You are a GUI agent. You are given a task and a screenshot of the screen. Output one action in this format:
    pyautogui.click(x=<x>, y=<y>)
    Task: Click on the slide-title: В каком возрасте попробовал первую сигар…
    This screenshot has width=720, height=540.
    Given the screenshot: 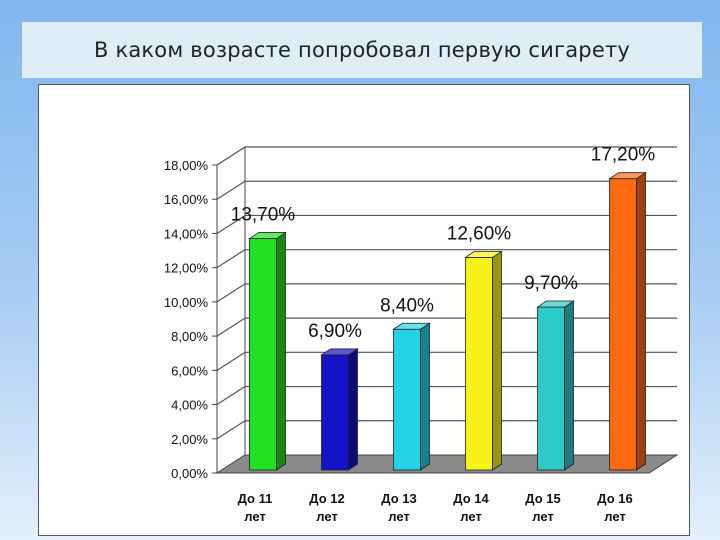 What is the action you would take?
    pyautogui.click(x=362, y=50)
    